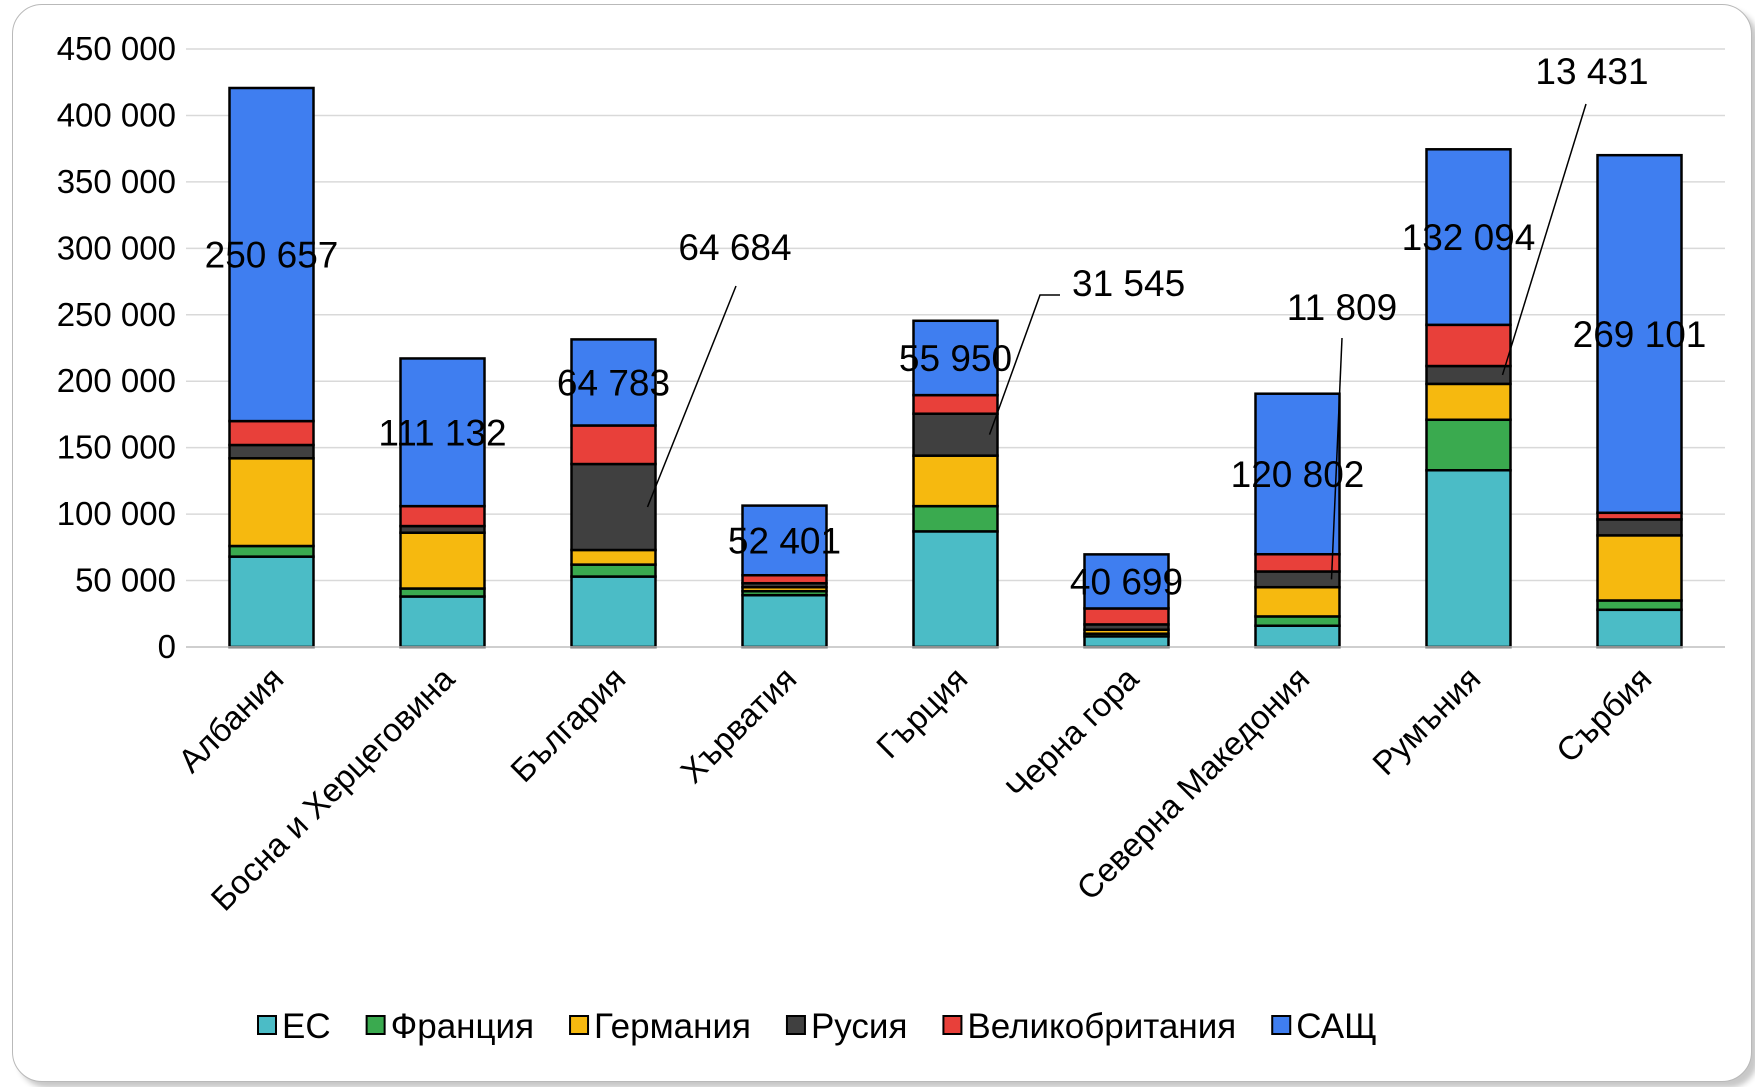 The height and width of the screenshot is (1087, 1755). I want to click on legend-label: ЕС, so click(306, 1026).